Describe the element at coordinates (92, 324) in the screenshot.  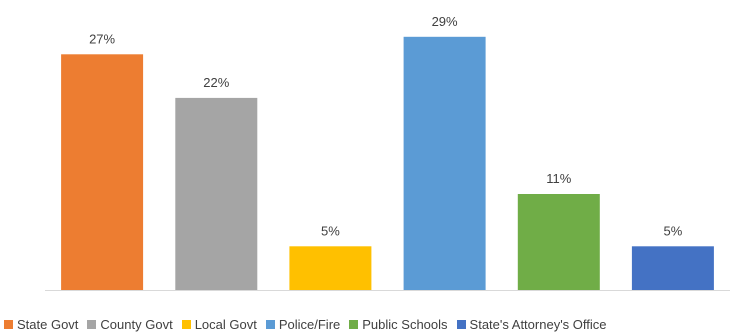
I see `legend-swatch-county-govt` at that location.